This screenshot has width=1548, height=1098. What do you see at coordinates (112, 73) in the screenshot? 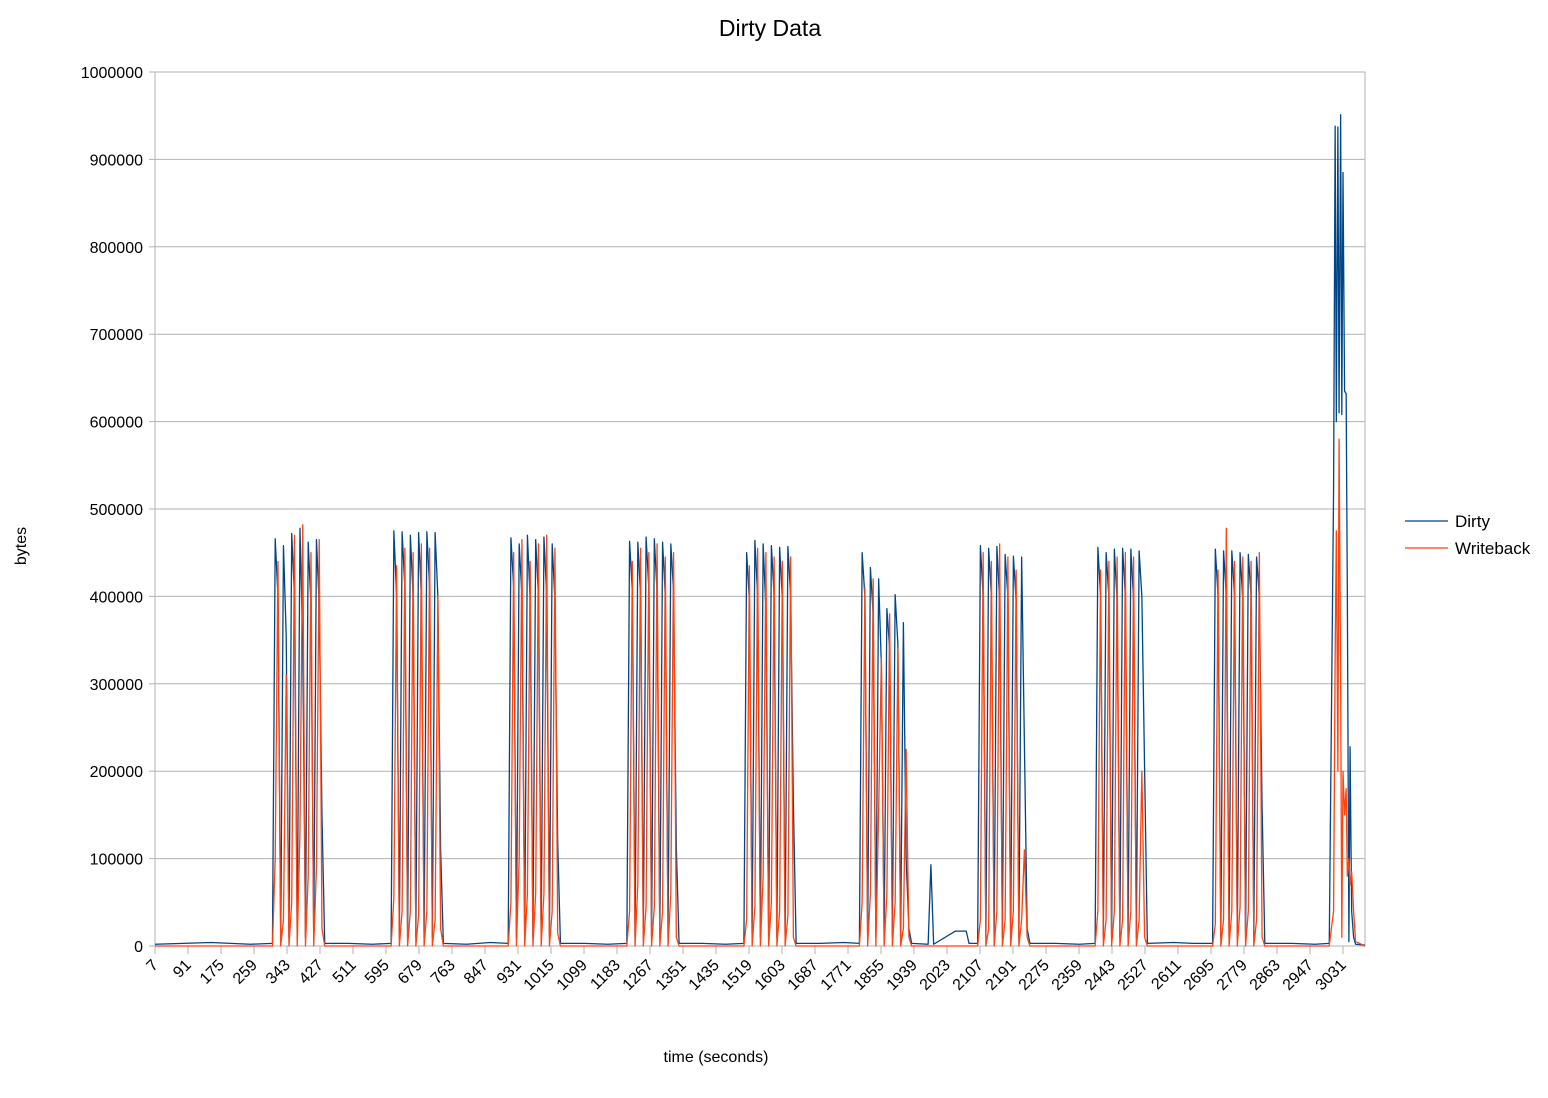
I see `y-tick-label: 1000000` at bounding box center [112, 73].